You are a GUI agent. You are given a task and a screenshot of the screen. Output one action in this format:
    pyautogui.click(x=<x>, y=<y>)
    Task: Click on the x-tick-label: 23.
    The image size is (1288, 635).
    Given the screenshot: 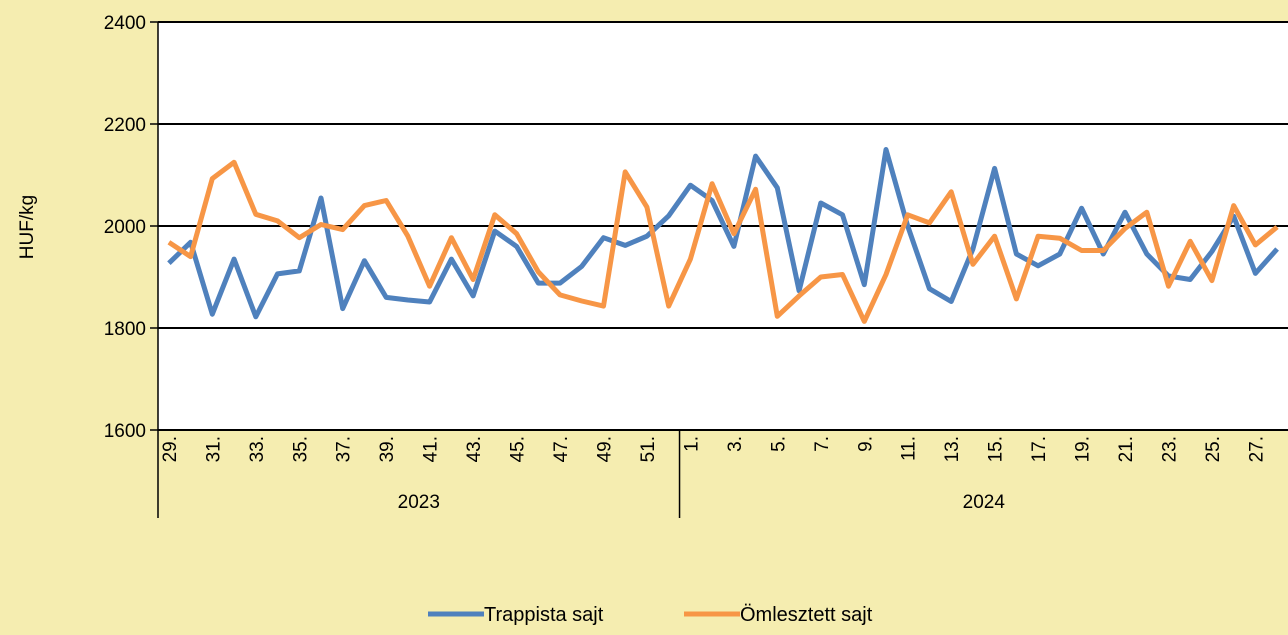 What is the action you would take?
    pyautogui.click(x=1169, y=449)
    